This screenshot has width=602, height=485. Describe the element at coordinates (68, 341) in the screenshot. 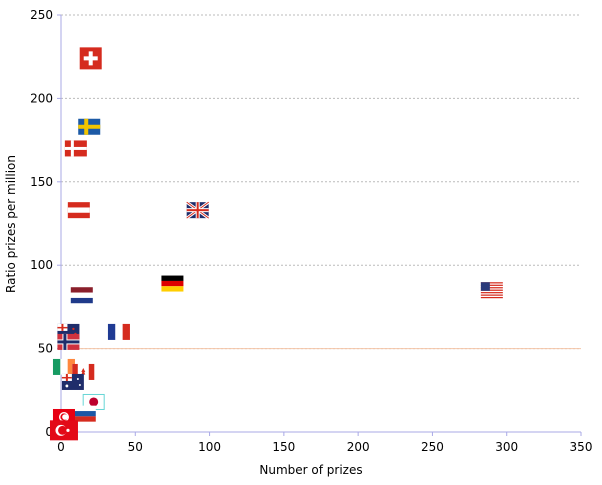

I see `norway-flag` at that location.